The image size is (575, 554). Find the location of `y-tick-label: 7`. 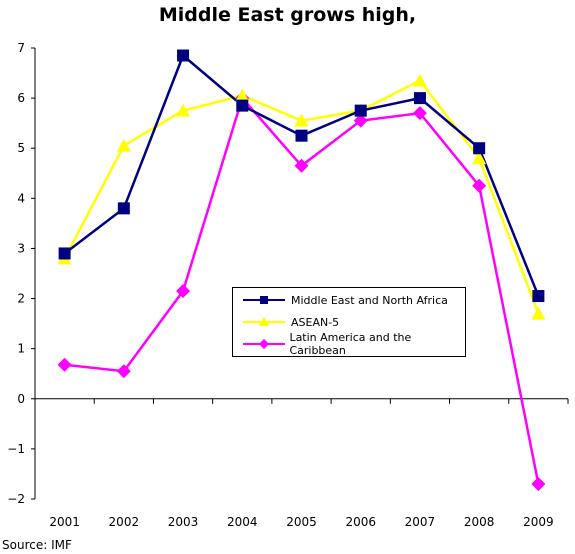

y-tick-label: 7 is located at coordinates (21, 48).